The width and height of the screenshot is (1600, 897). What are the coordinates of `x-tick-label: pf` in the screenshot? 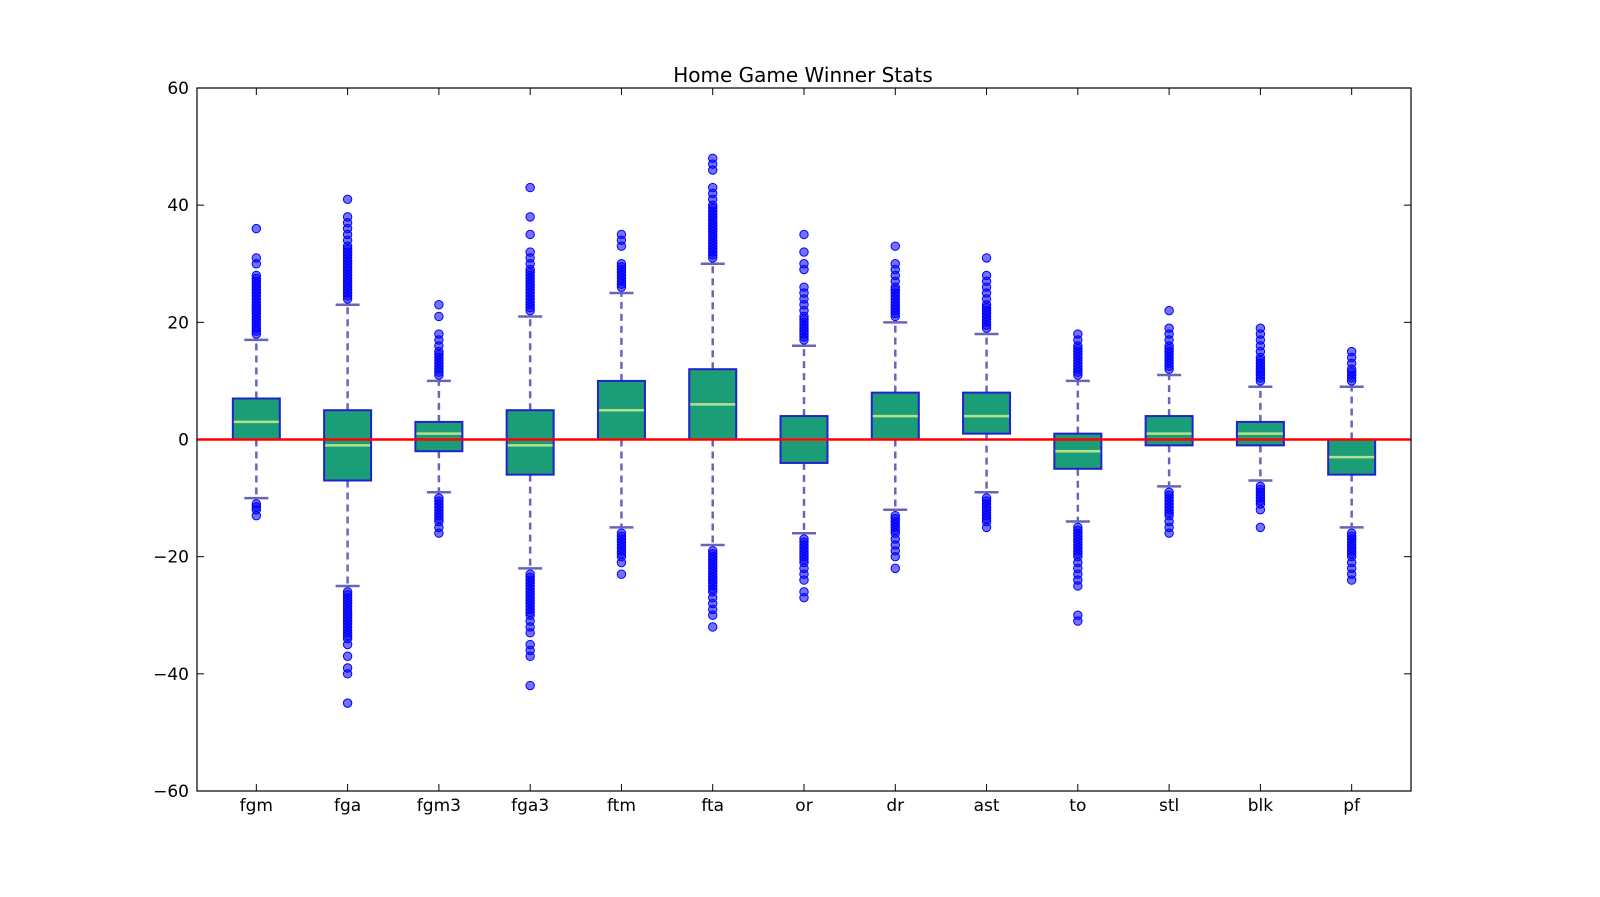 It's located at (1352, 806).